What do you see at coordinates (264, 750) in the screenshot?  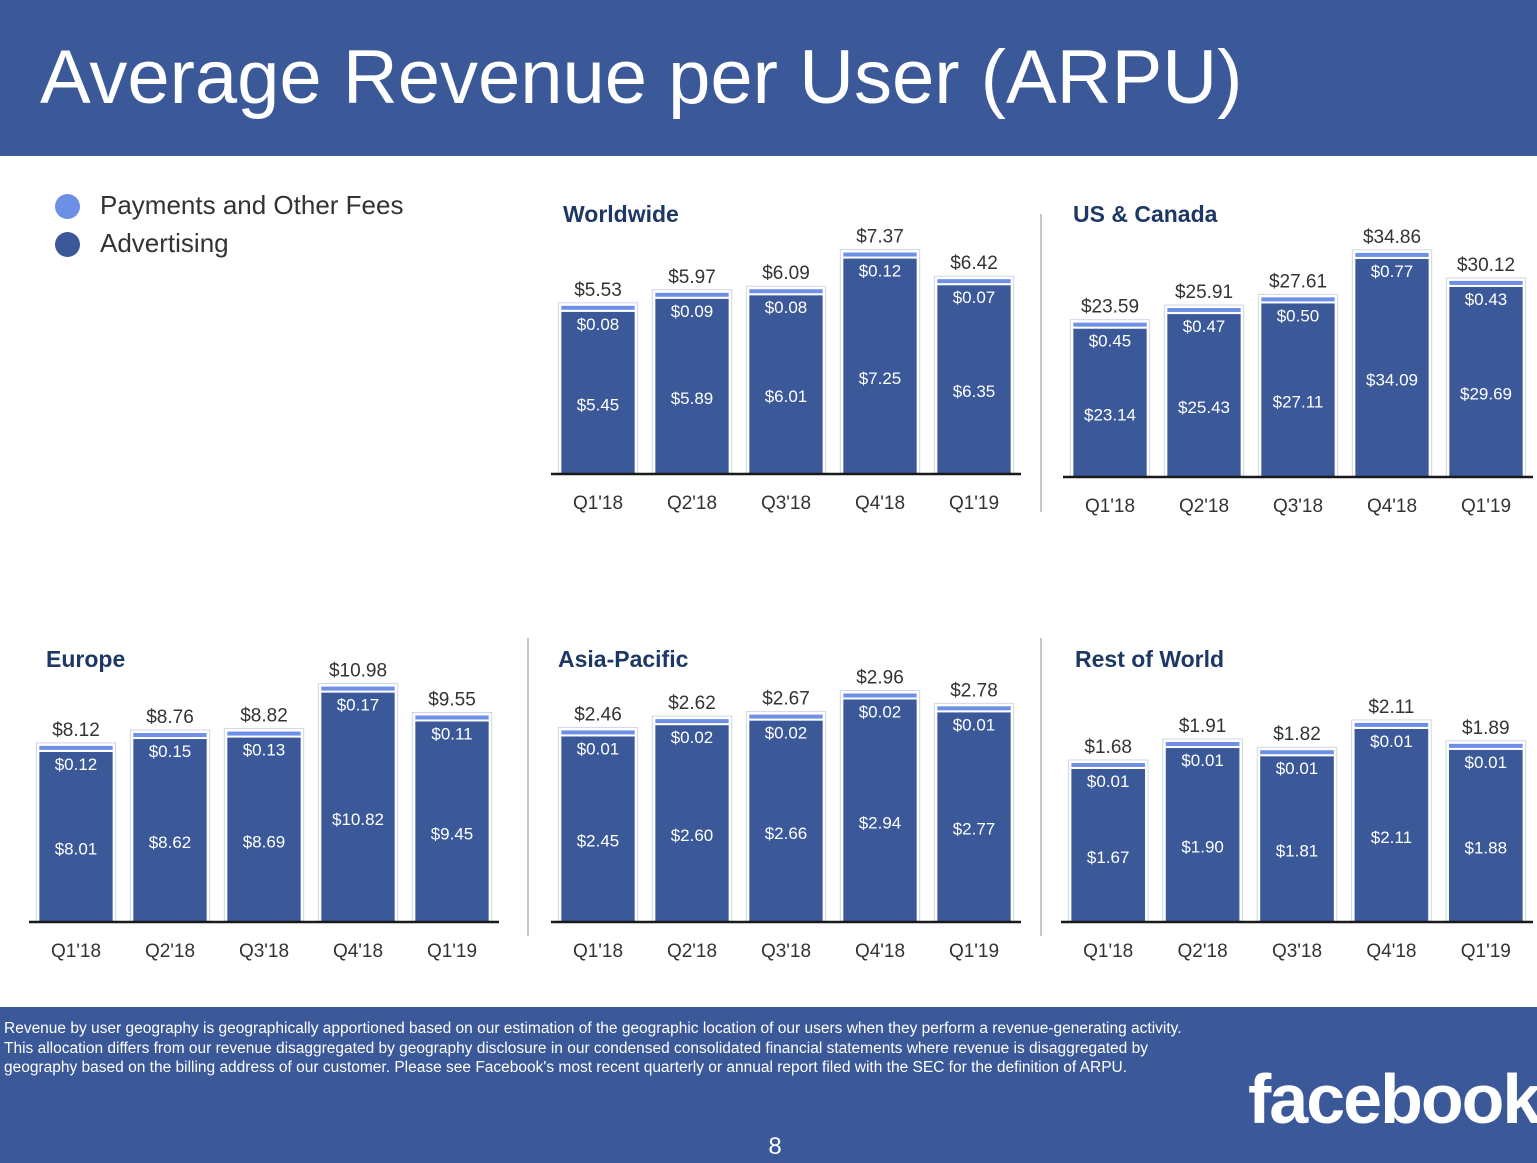 I see `label-payments-europe-2: $0.13` at bounding box center [264, 750].